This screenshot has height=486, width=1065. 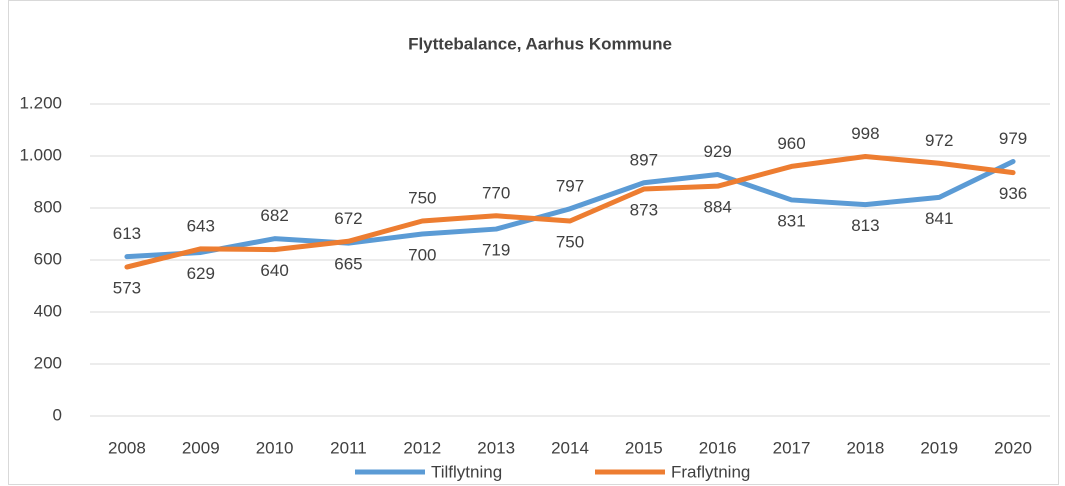 What do you see at coordinates (1013, 193) in the screenshot?
I see `data-label: 936` at bounding box center [1013, 193].